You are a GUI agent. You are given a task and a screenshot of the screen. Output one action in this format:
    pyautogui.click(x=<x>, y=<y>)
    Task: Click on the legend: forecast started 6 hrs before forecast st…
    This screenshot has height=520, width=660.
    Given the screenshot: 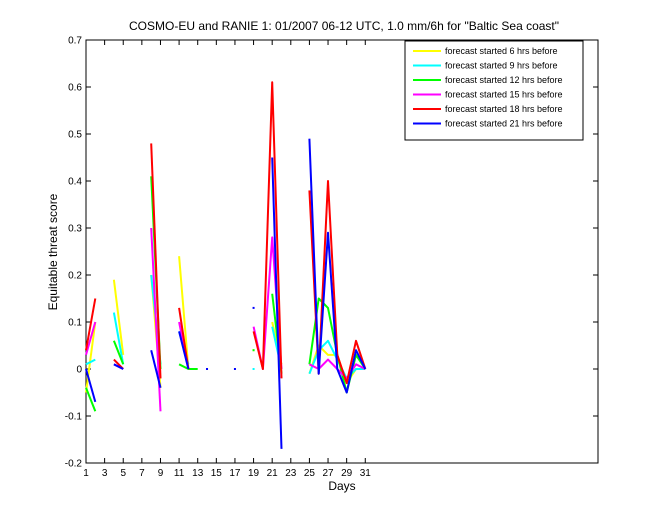 What is the action you would take?
    pyautogui.click(x=494, y=90)
    